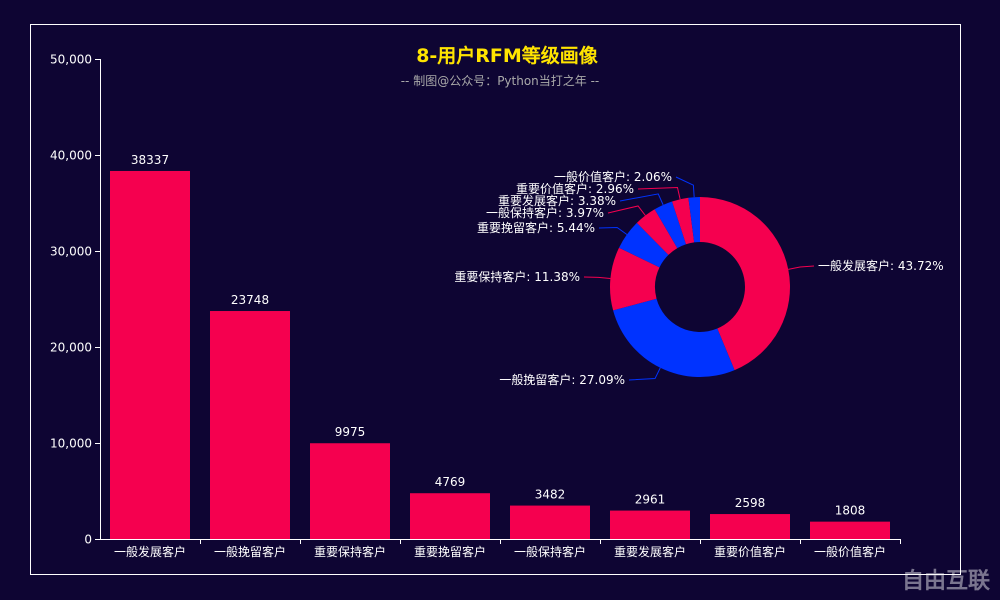  Describe the element at coordinates (750, 551) in the screenshot. I see `x-tick-label: 重要价值客户` at that location.